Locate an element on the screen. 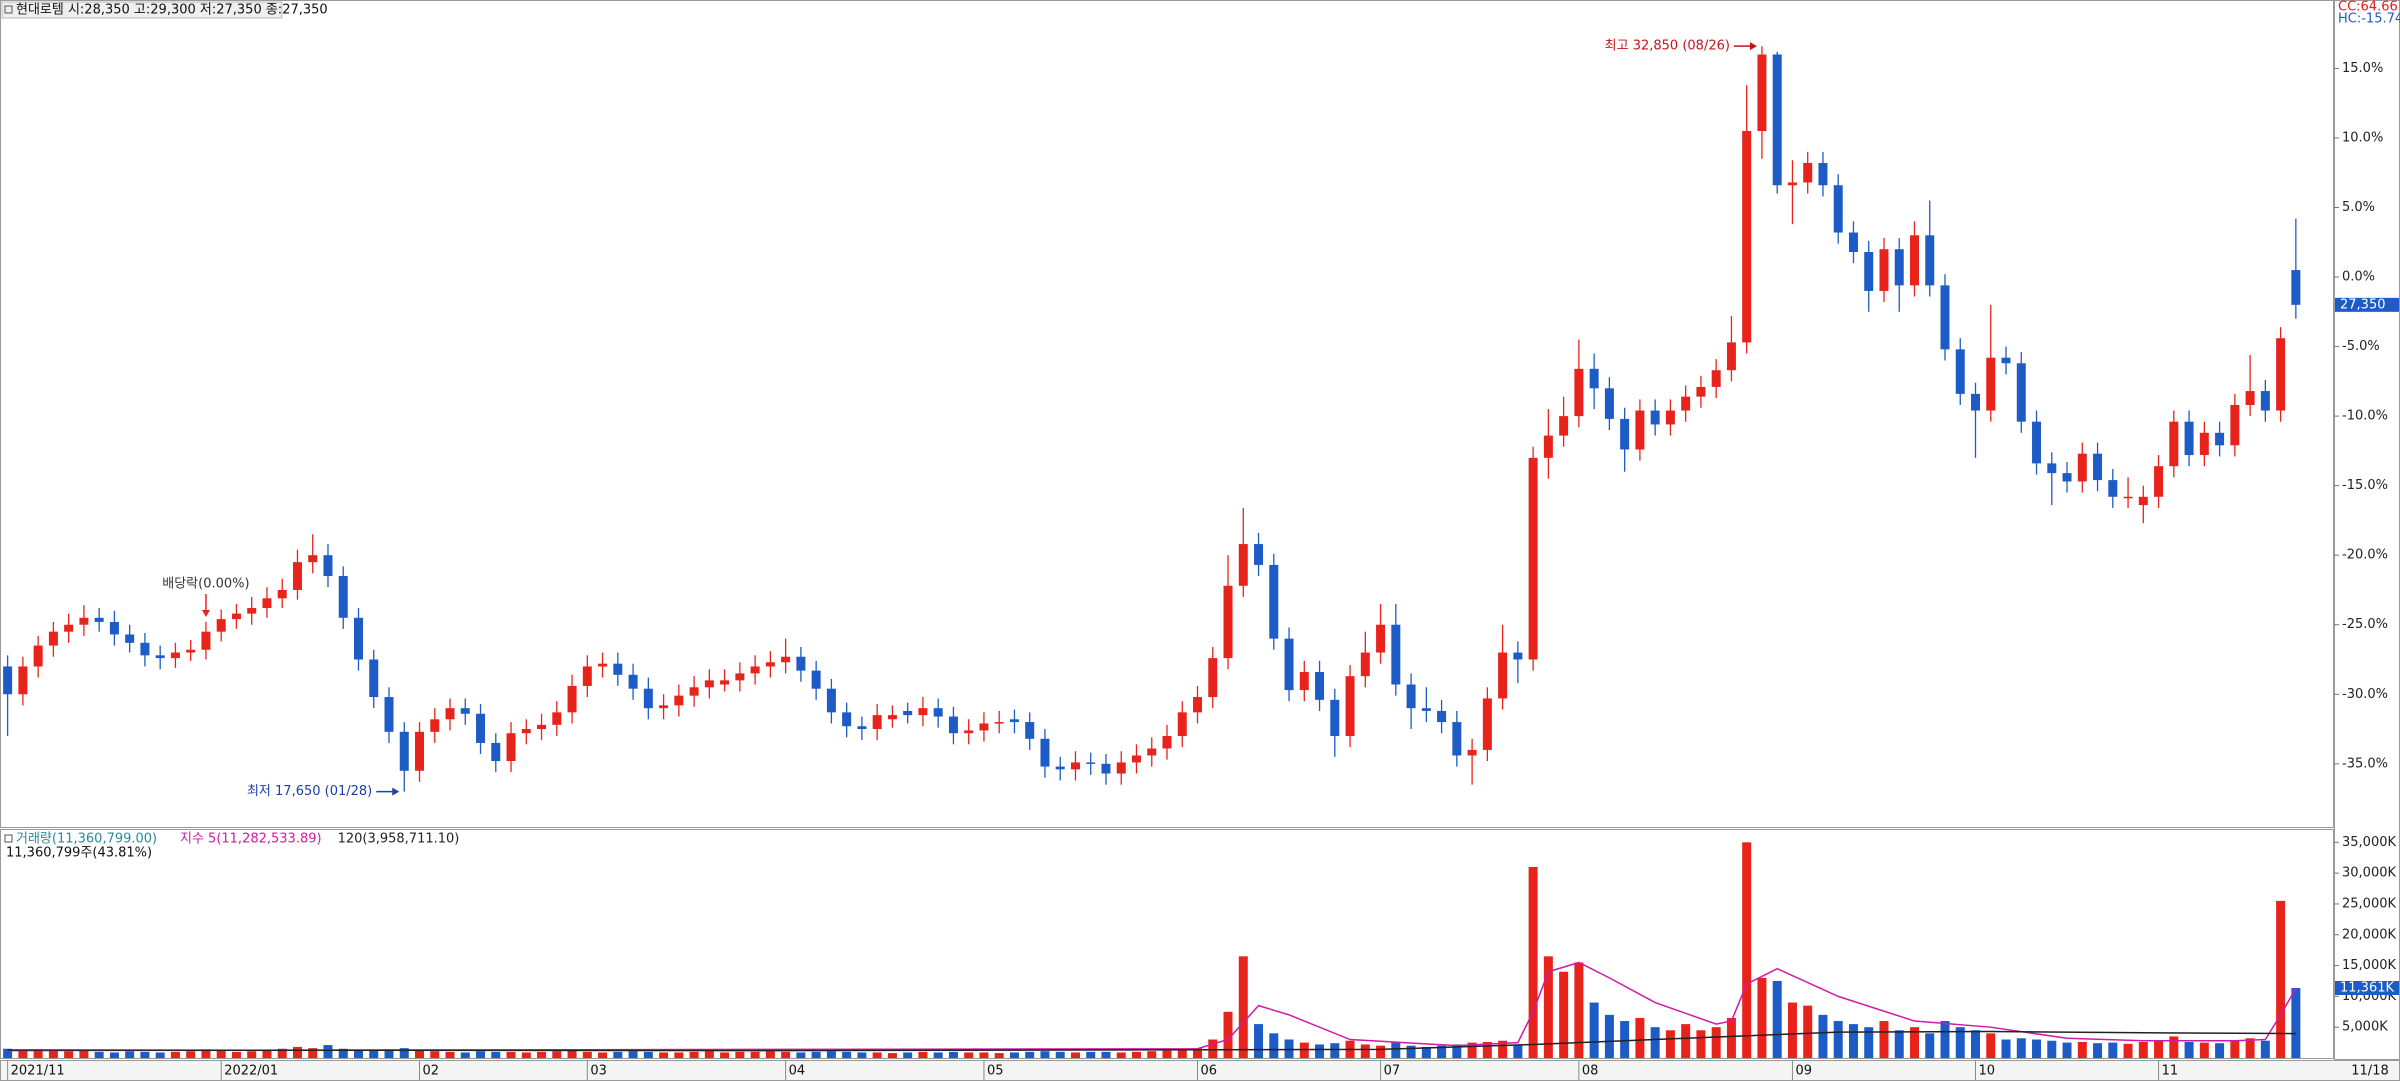 The width and height of the screenshot is (2400, 1081). right-axis-panel is located at coordinates (2367, 530).